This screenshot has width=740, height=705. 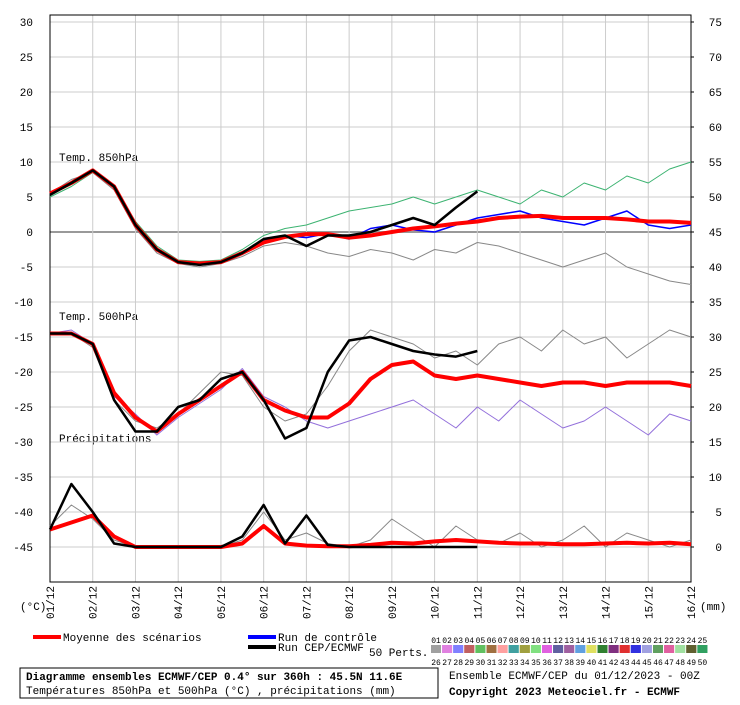 What do you see at coordinates (23, 339) in the screenshot?
I see `y-tick-label: -15` at bounding box center [23, 339].